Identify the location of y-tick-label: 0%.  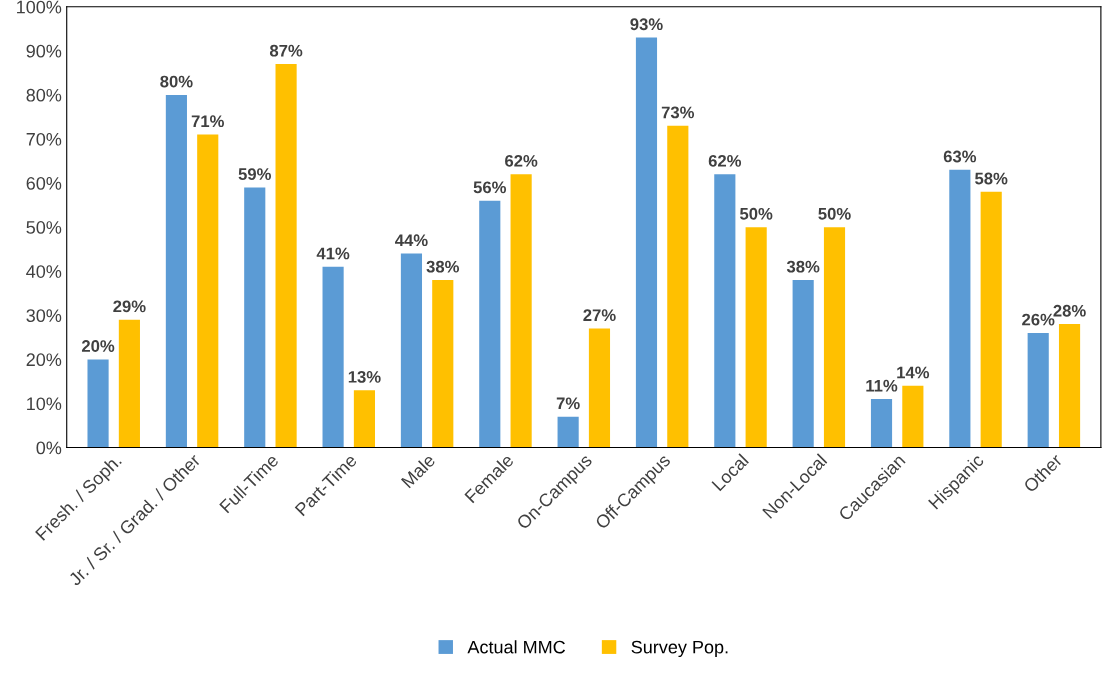
(49, 448).